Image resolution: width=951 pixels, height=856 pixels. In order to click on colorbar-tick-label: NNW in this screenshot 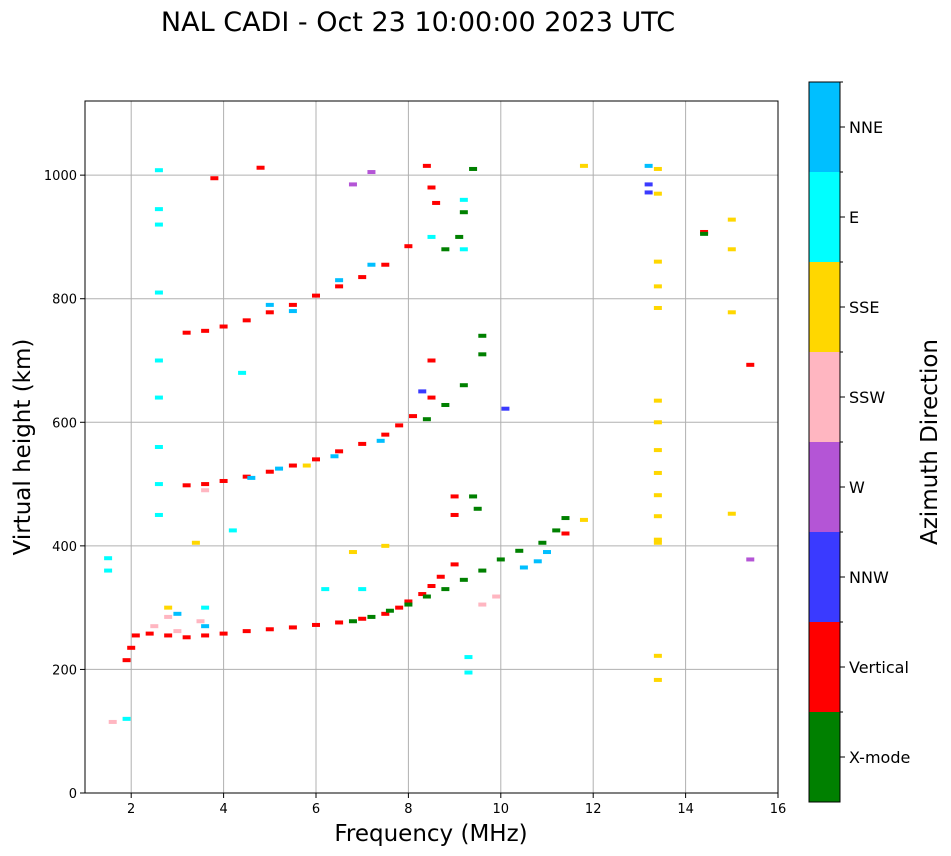, I will do `click(869, 577)`.